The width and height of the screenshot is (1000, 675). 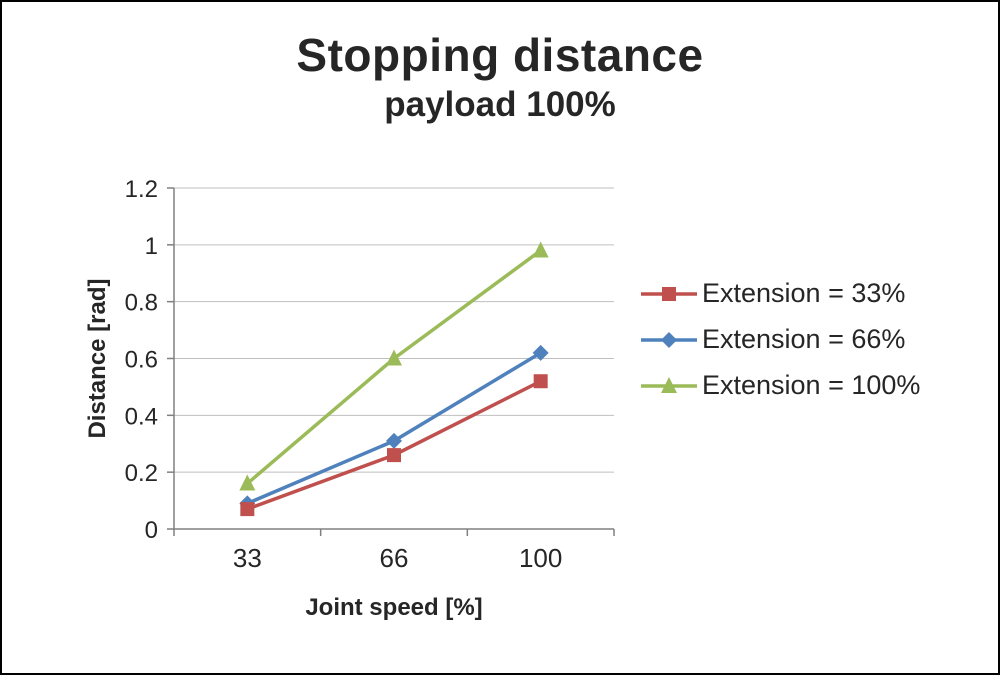 I want to click on legend-swatch-diamond-icon, so click(x=669, y=339).